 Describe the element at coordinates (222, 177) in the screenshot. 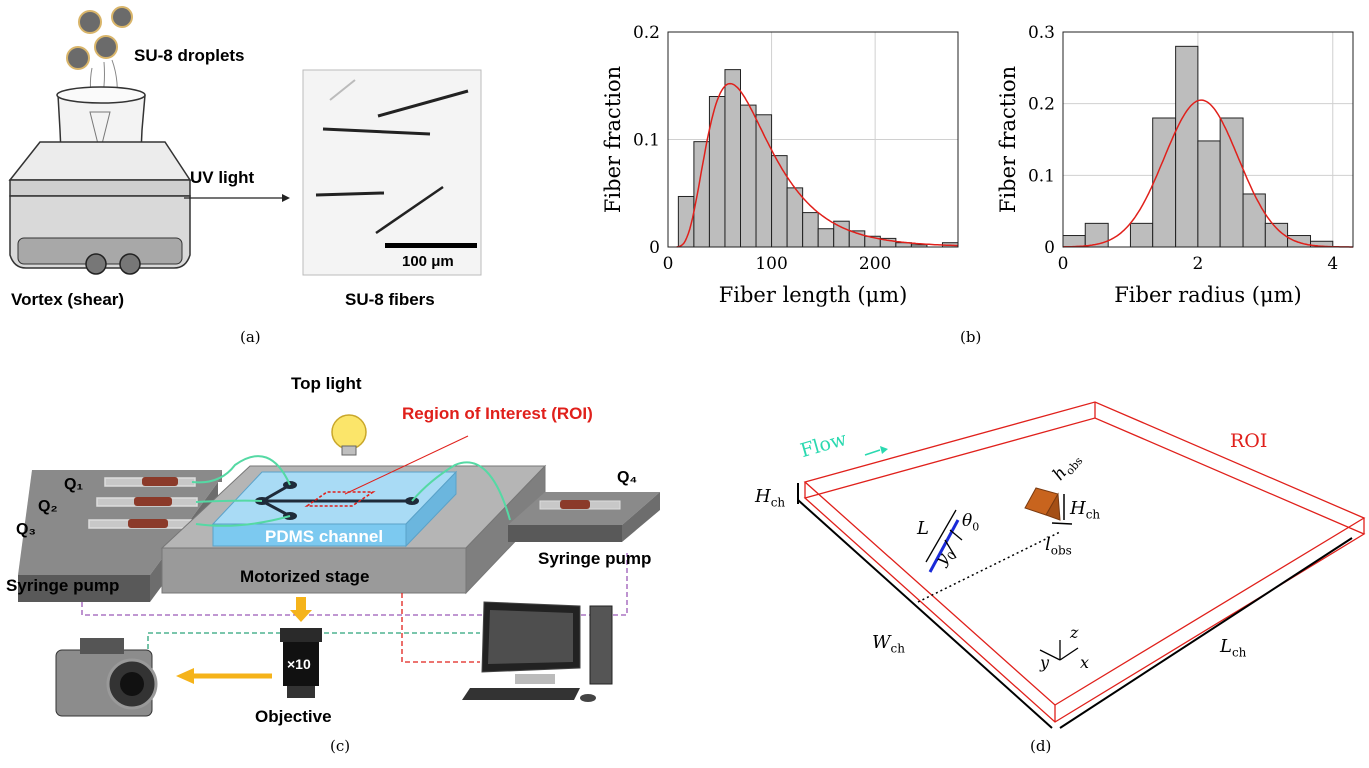

I see `uv-light-label: UV light` at that location.